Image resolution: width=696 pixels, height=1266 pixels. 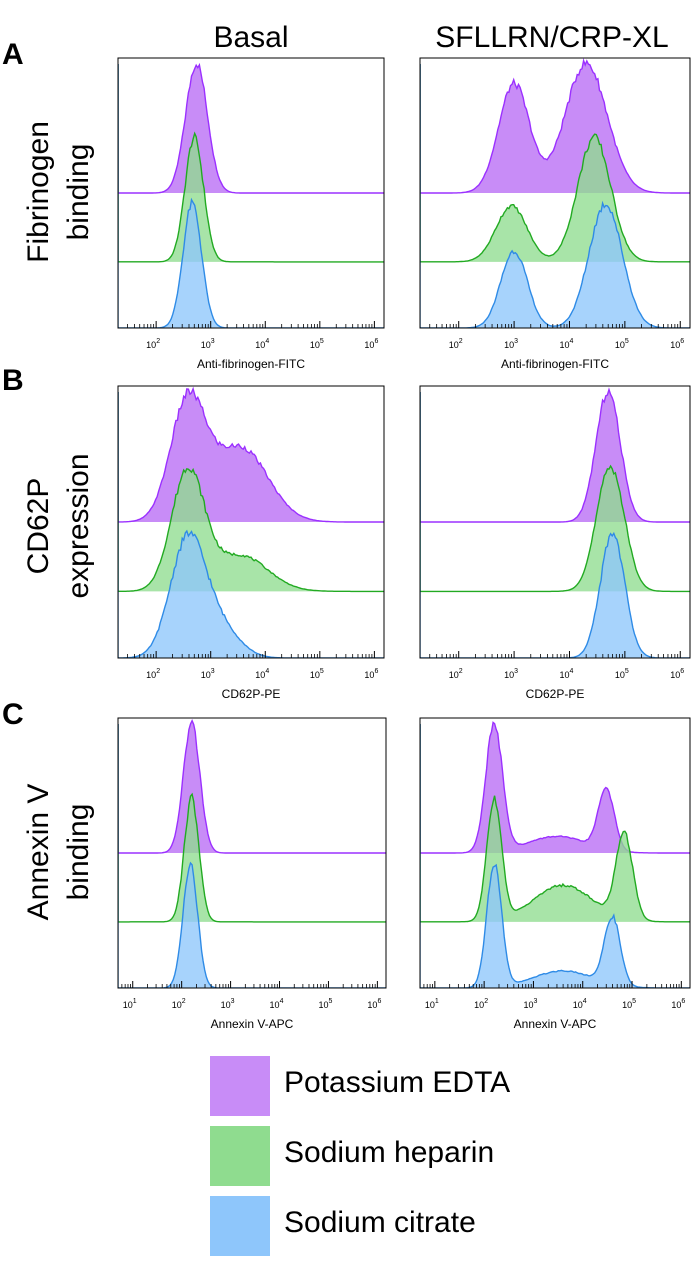 I want to click on panel-a-basal: 10² 10³ 10⁴ 10⁵ 10⁶ Anti-fibrinogen-FITC, so click(x=251, y=214).